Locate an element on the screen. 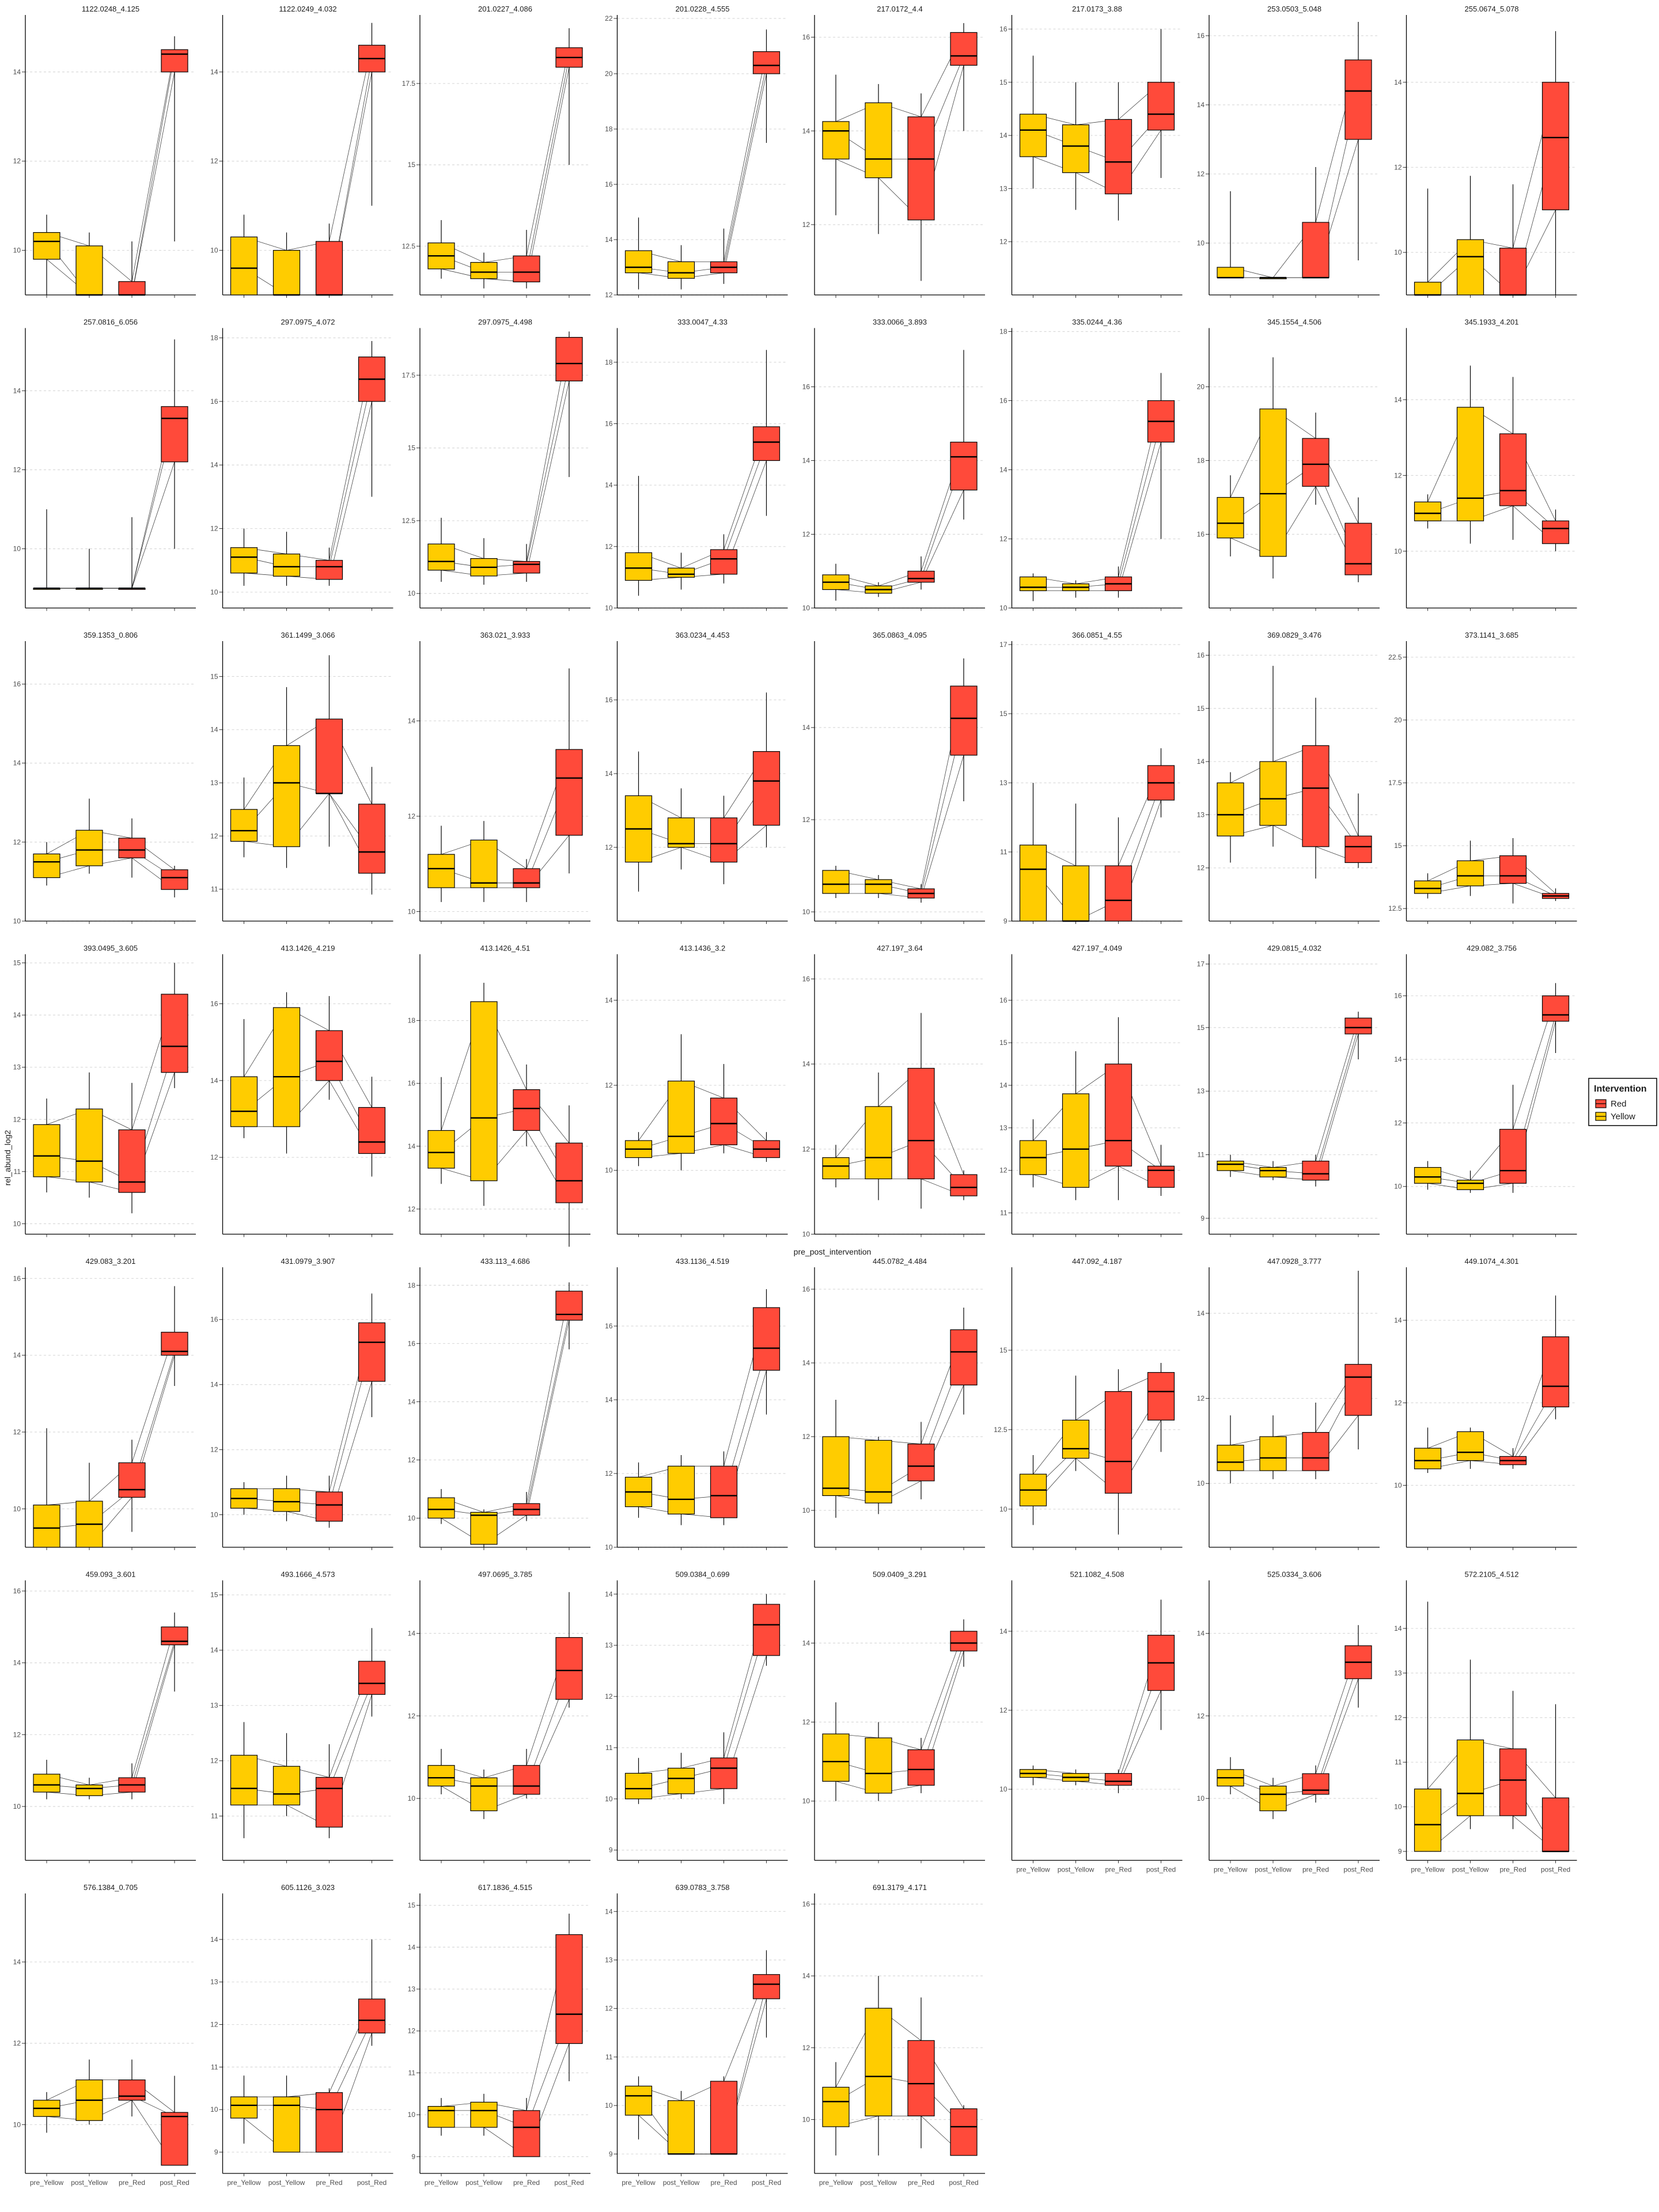 This screenshot has height=2212, width=1659. facet-title: 509.0384_0.699 is located at coordinates (703, 1574).